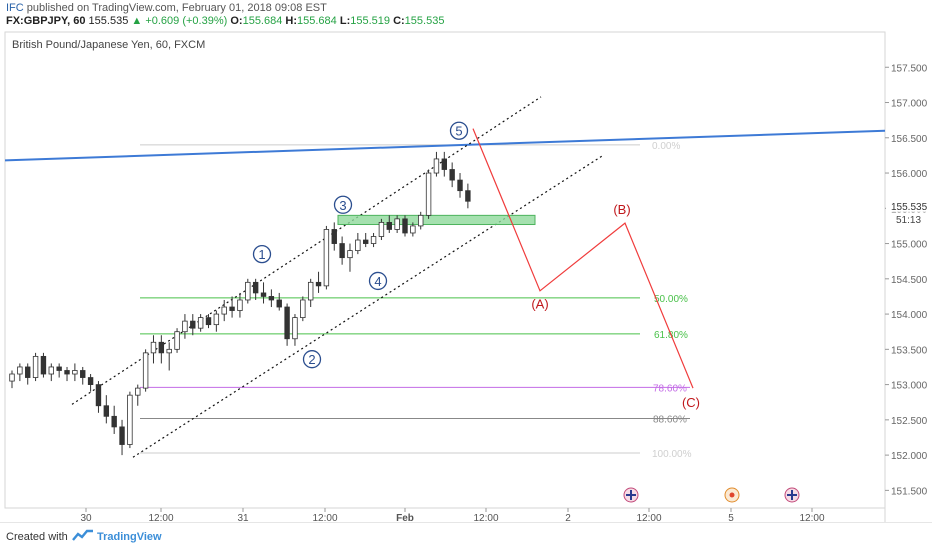 This screenshot has width=932, height=551. What do you see at coordinates (108, 21) in the screenshot?
I see `last-price: 155.535` at bounding box center [108, 21].